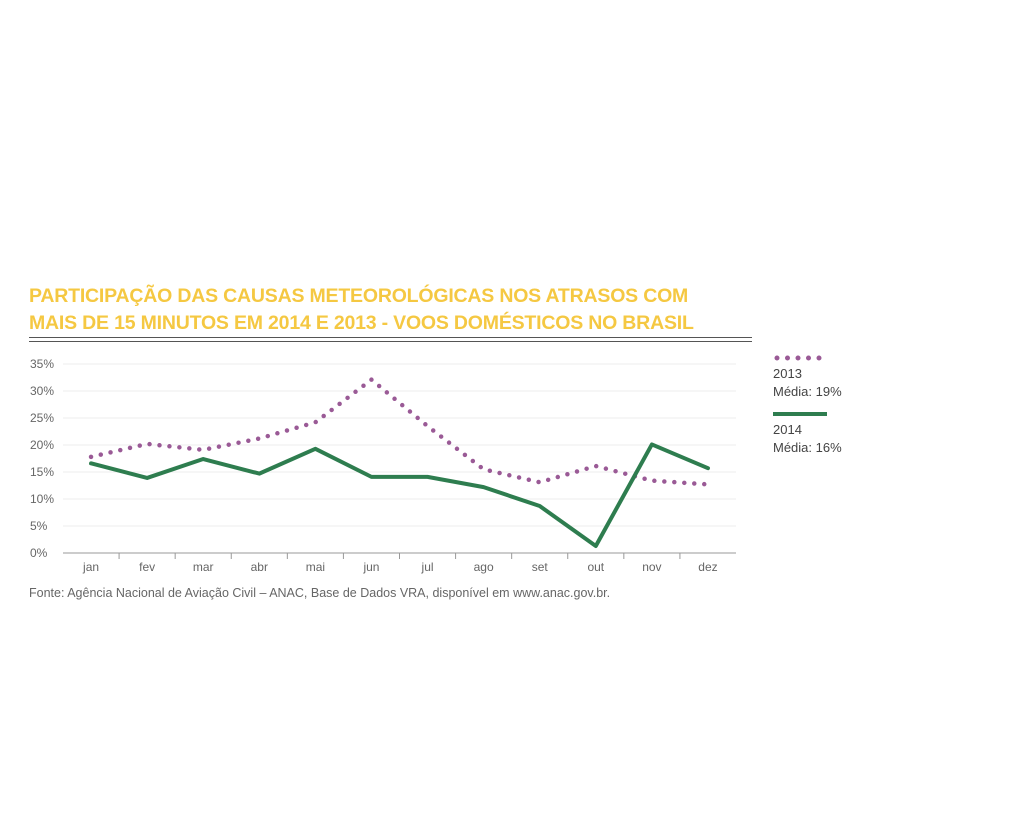 This screenshot has width=1024, height=827. Describe the element at coordinates (42, 364) in the screenshot. I see `y-tick-label: 35%` at that location.